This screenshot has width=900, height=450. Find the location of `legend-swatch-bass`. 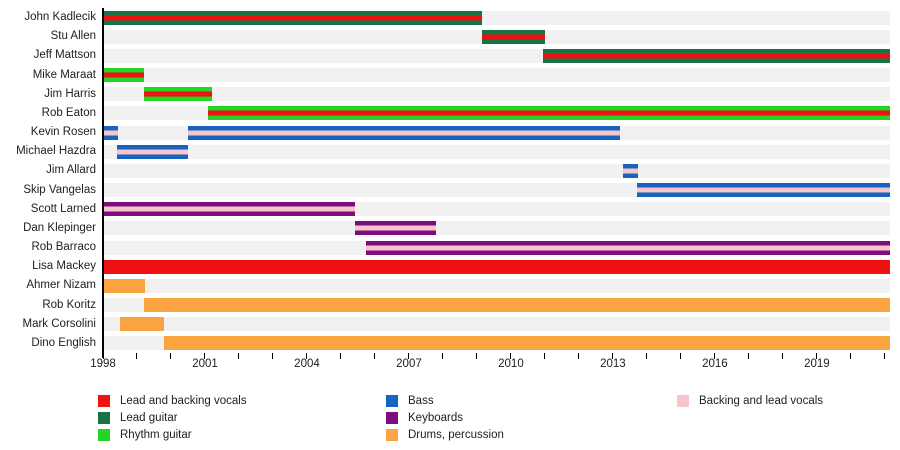

legend-swatch-bass is located at coordinates (392, 401).